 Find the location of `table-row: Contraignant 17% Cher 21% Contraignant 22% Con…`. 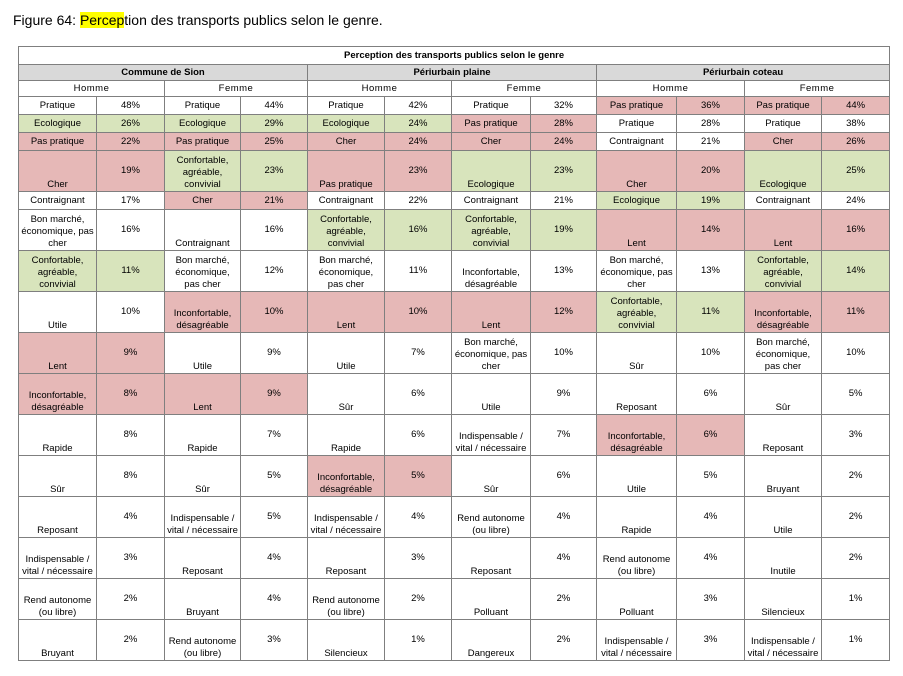

table-row: Contraignant 17% Cher 21% Contraignant 22% Con… is located at coordinates (454, 200).